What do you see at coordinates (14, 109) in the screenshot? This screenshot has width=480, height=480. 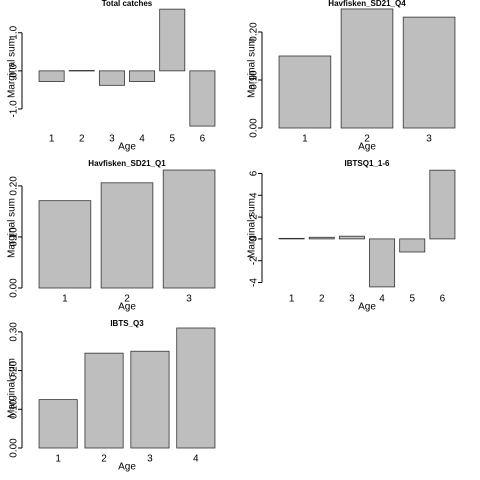 I see `y-tick-label: -1.0` at bounding box center [14, 109].